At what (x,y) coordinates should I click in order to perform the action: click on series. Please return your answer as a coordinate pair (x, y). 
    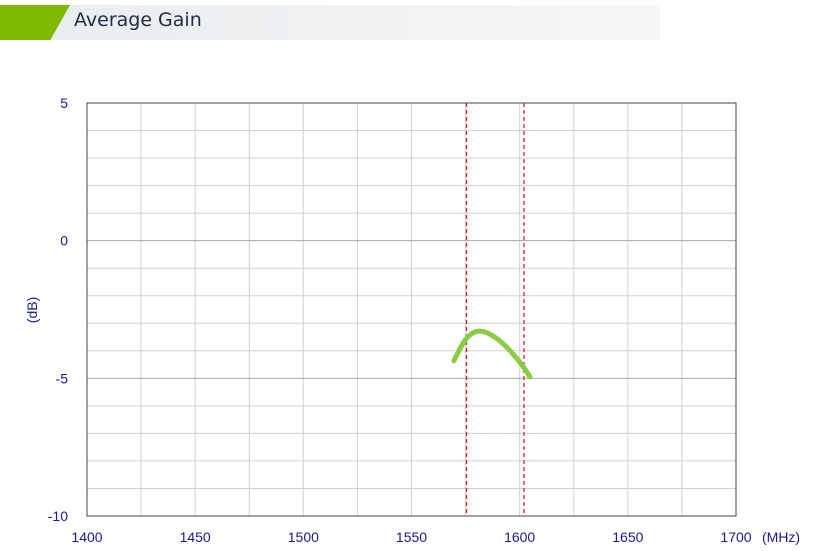
    Looking at the image, I should click on (492, 354).